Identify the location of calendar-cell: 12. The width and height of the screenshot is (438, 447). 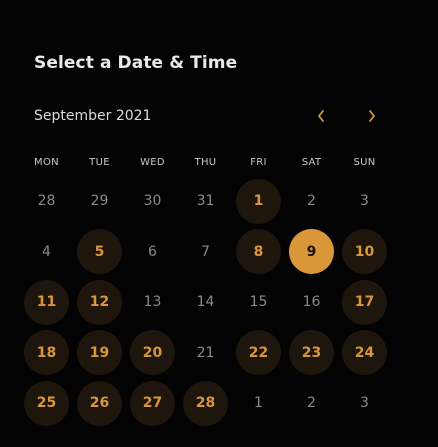
(99, 302).